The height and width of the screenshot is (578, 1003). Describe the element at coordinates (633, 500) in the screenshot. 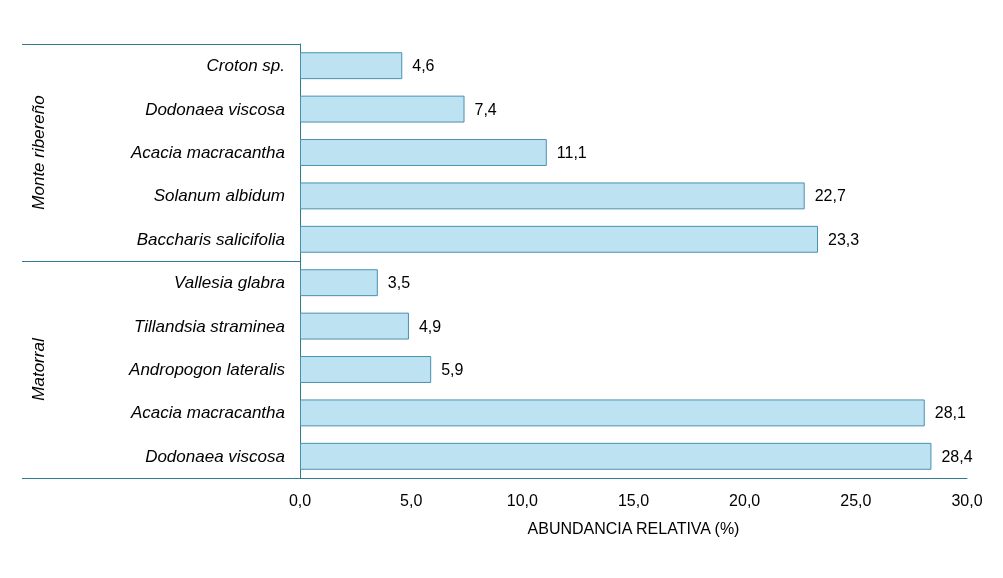

I see `x-tick-label: 15,0` at that location.